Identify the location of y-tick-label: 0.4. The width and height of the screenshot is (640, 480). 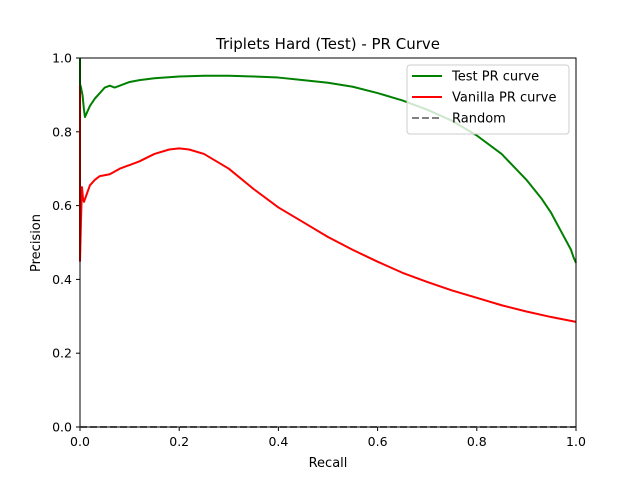
(62, 279).